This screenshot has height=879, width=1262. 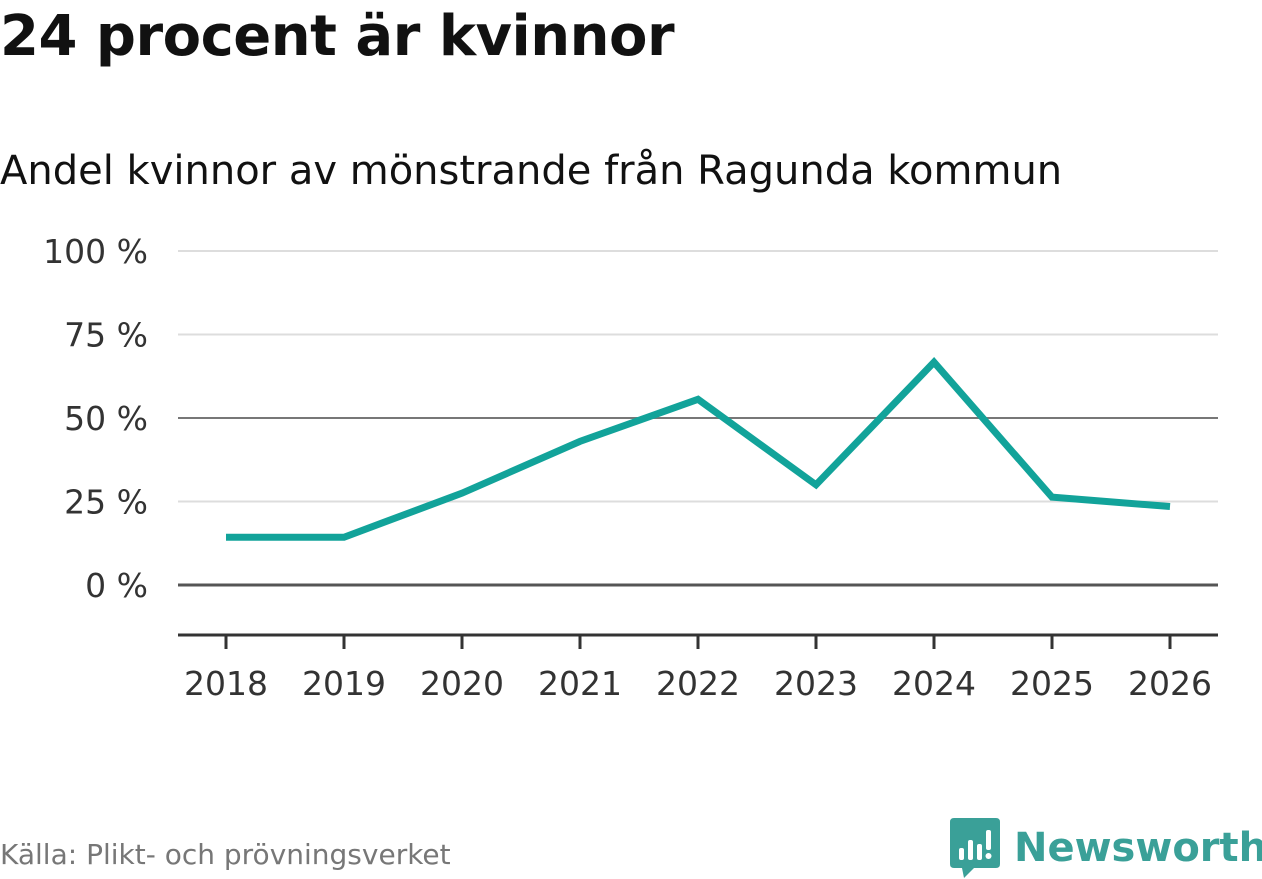 I want to click on brand-logo: Newsworthy, so click(x=1106, y=848).